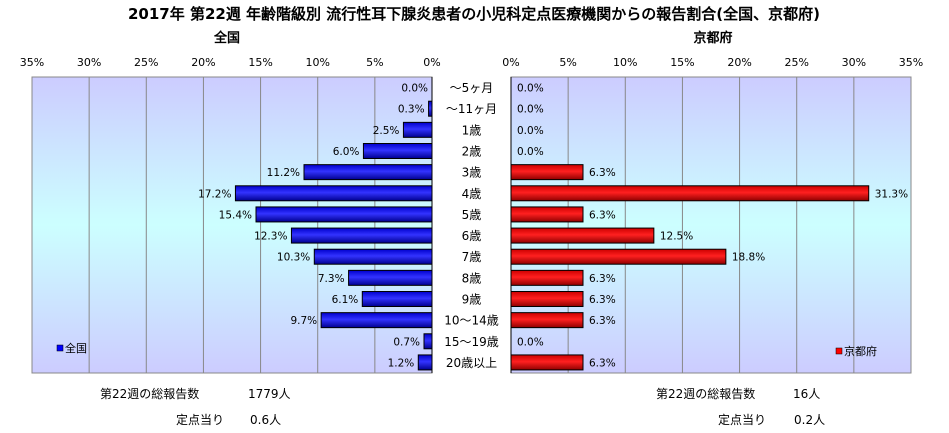  I want to click on tick-label-right: 15%, so click(682, 62).